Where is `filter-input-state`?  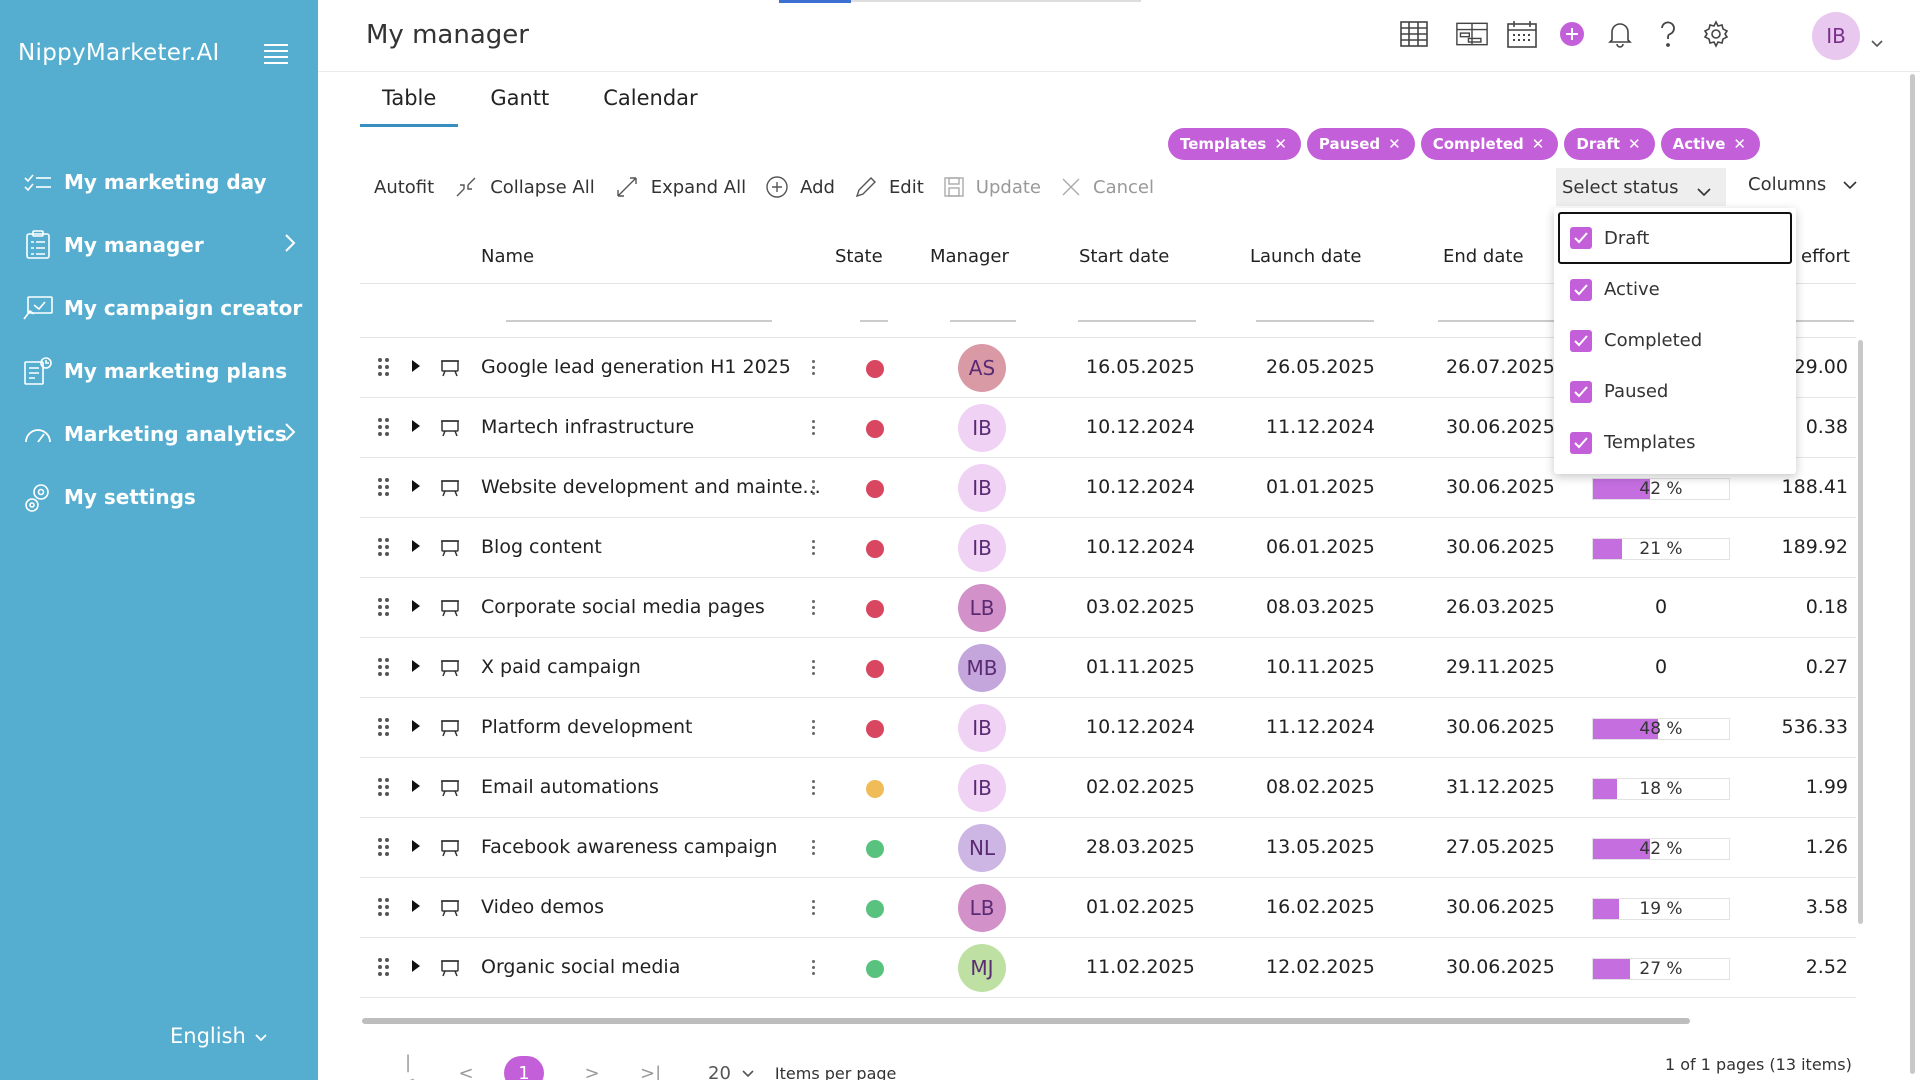
filter-input-state is located at coordinates (874, 321).